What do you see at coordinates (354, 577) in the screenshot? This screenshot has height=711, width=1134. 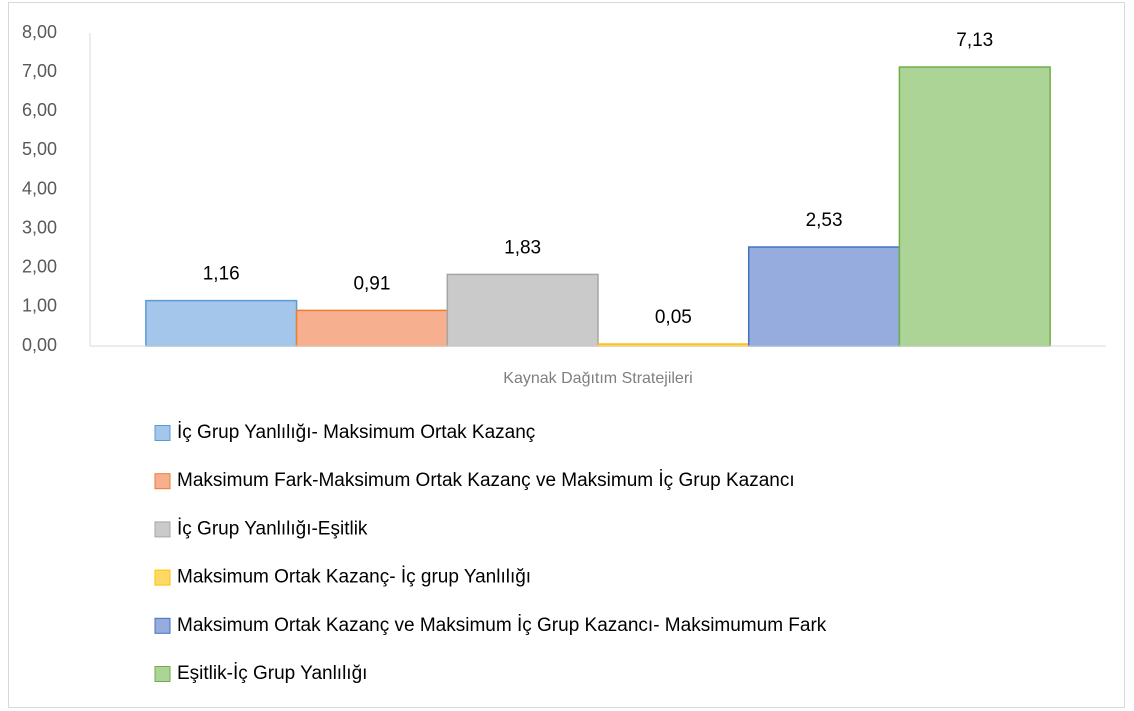 I see `legend-label: Maksimum Ortak Kazanç- İç grup Yanlılığı` at bounding box center [354, 577].